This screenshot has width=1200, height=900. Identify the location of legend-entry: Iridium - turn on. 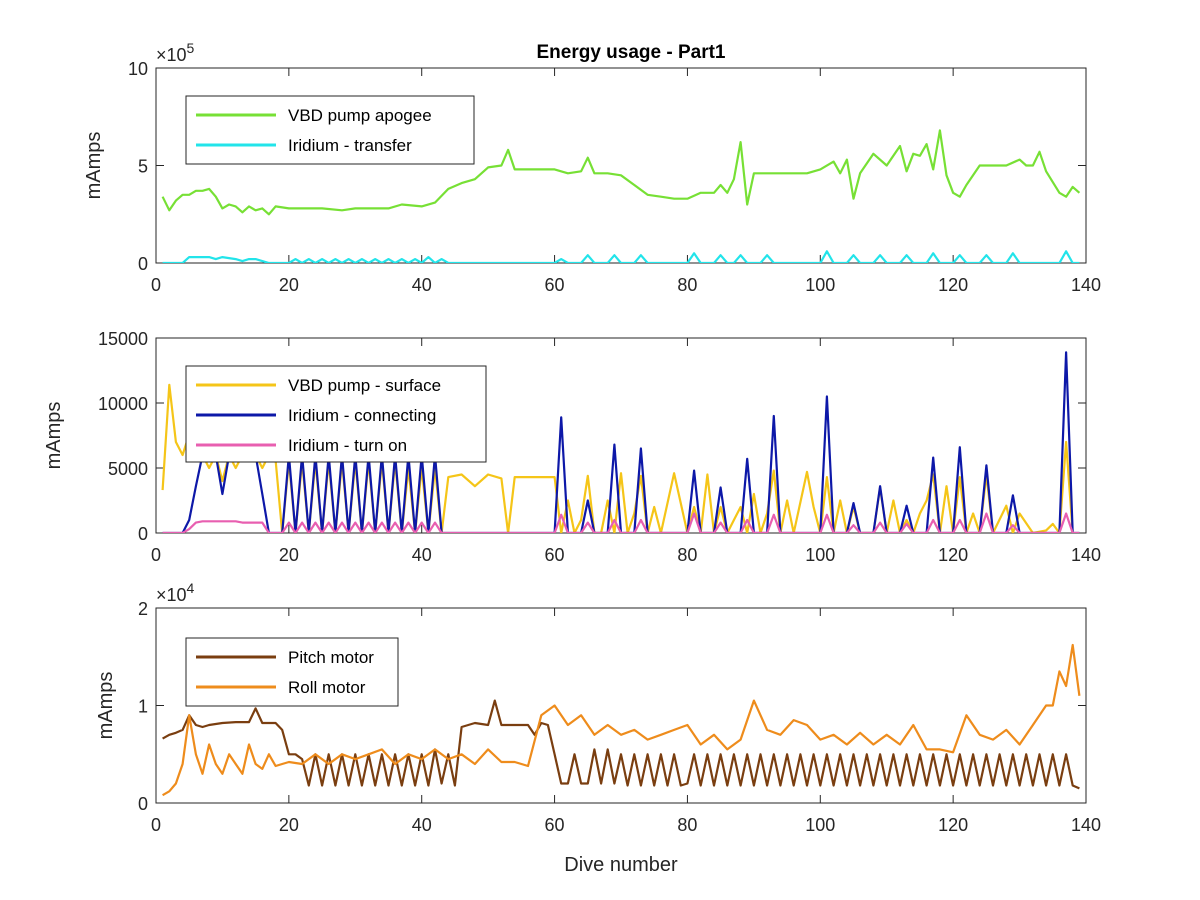
(347, 445).